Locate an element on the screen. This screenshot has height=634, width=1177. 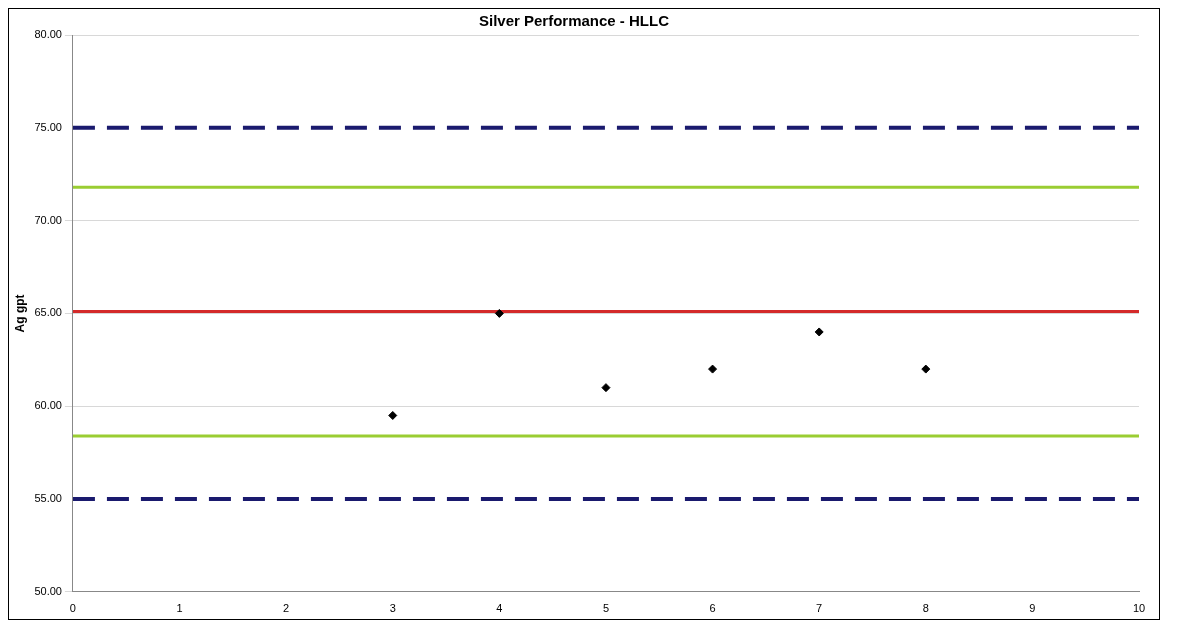
y-tick-label: 75.00 is located at coordinates (48, 126).